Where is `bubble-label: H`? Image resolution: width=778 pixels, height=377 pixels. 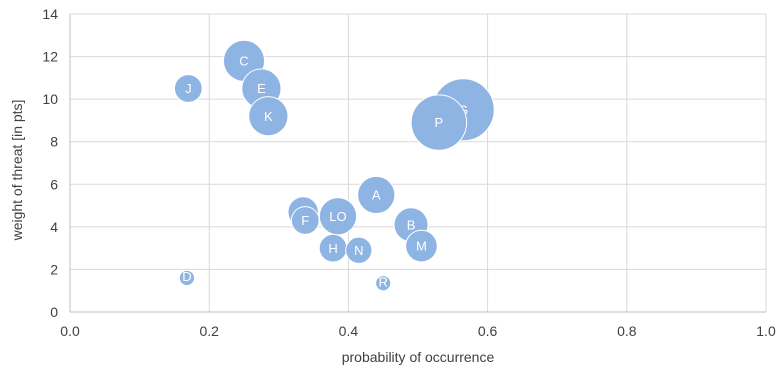 bubble-label: H is located at coordinates (332, 248).